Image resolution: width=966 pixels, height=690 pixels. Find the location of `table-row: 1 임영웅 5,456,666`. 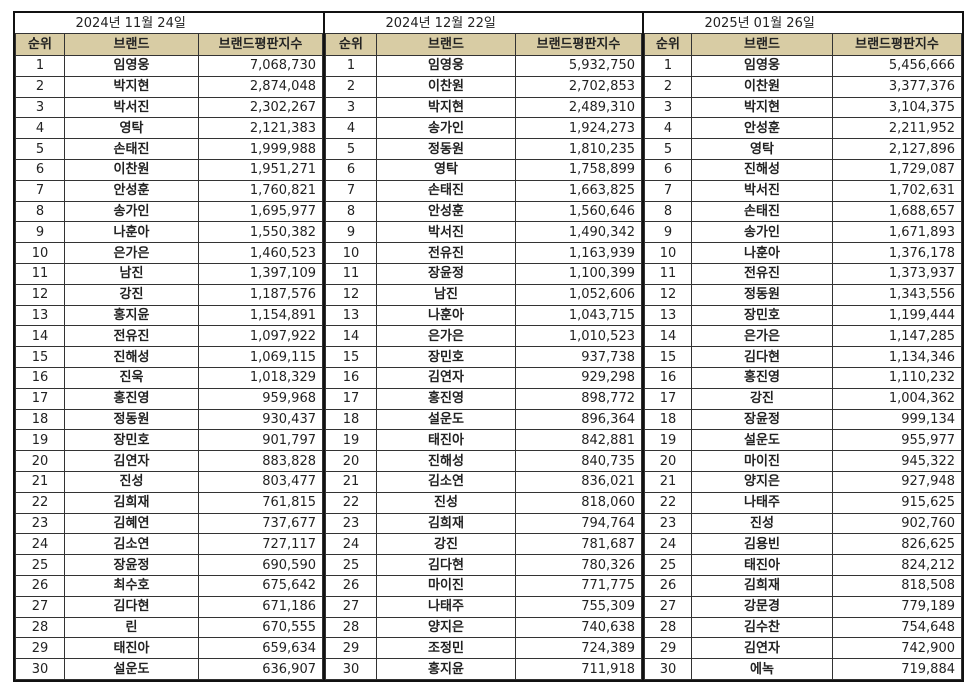

table-row: 1 임영웅 5,456,666 is located at coordinates (803, 66).